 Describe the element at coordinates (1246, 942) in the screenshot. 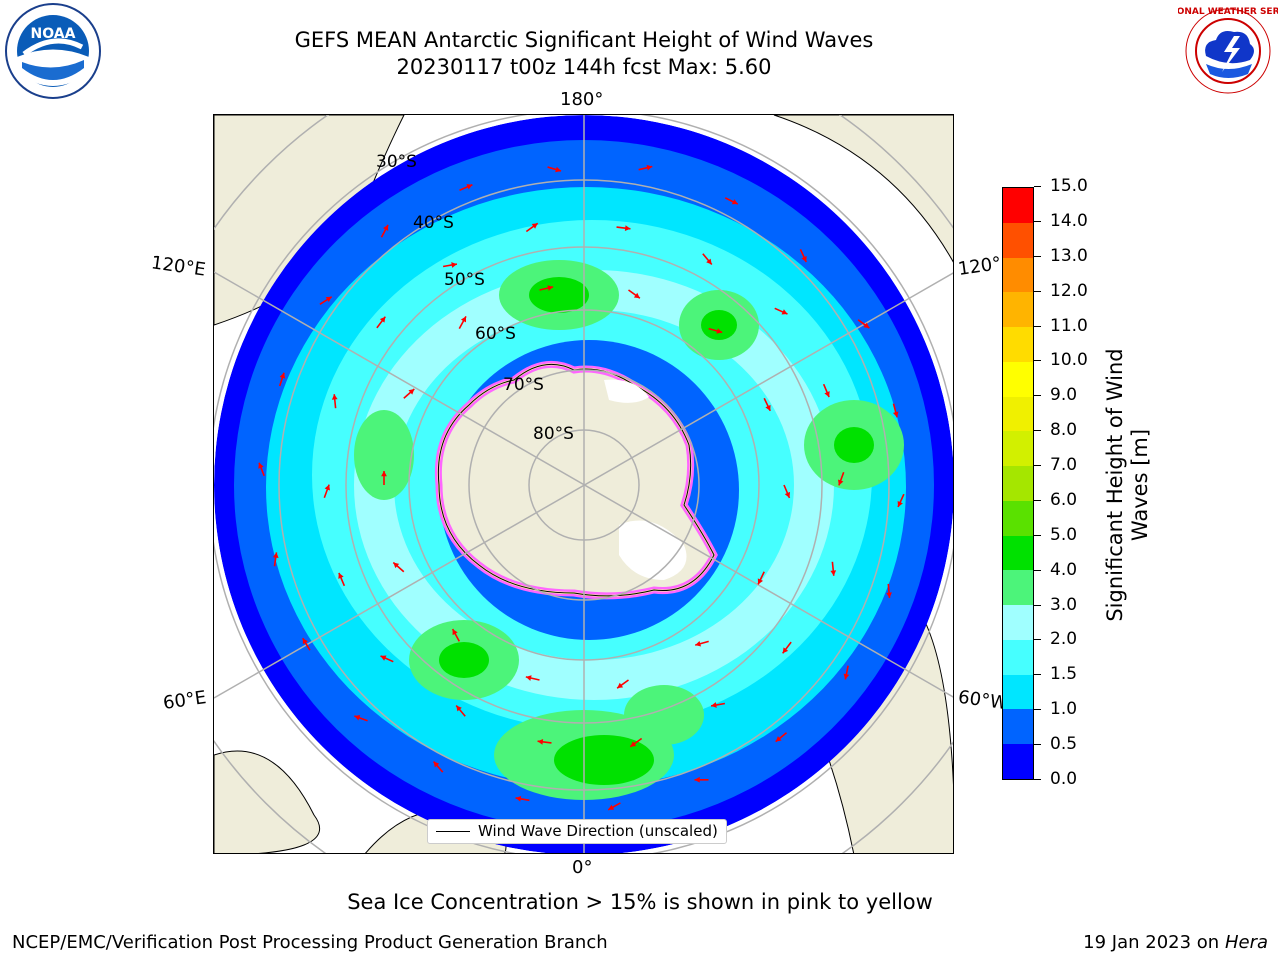

I see `footer-machine: Hera` at that location.